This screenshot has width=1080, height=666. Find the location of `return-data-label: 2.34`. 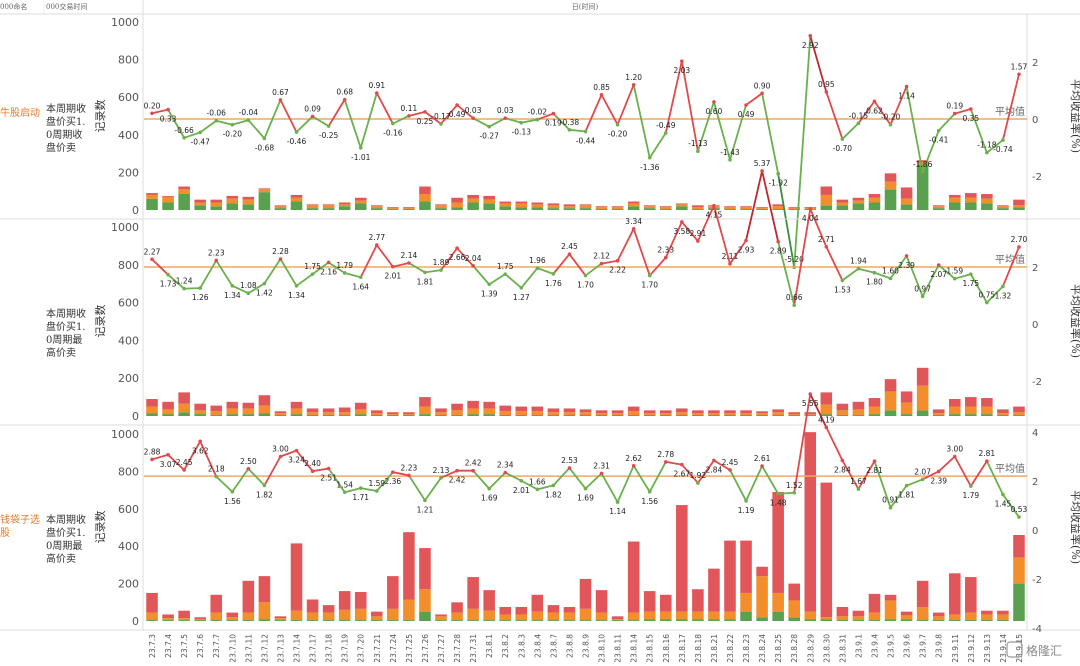

return-data-label: 2.34 is located at coordinates (505, 465).